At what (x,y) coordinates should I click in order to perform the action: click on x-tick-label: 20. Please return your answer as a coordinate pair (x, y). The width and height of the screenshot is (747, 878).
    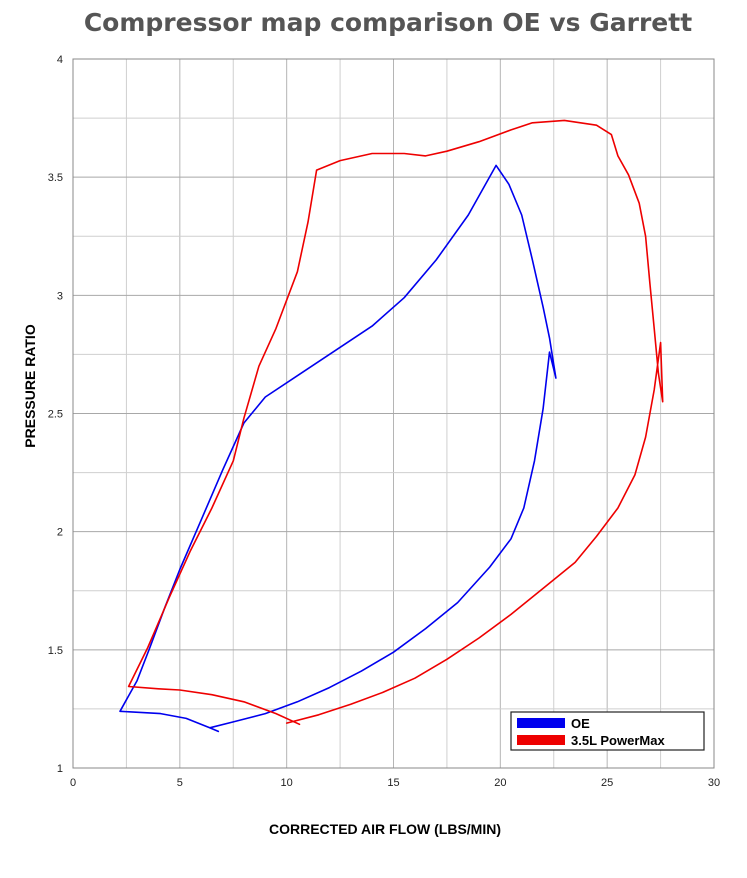
    Looking at the image, I should click on (500, 783).